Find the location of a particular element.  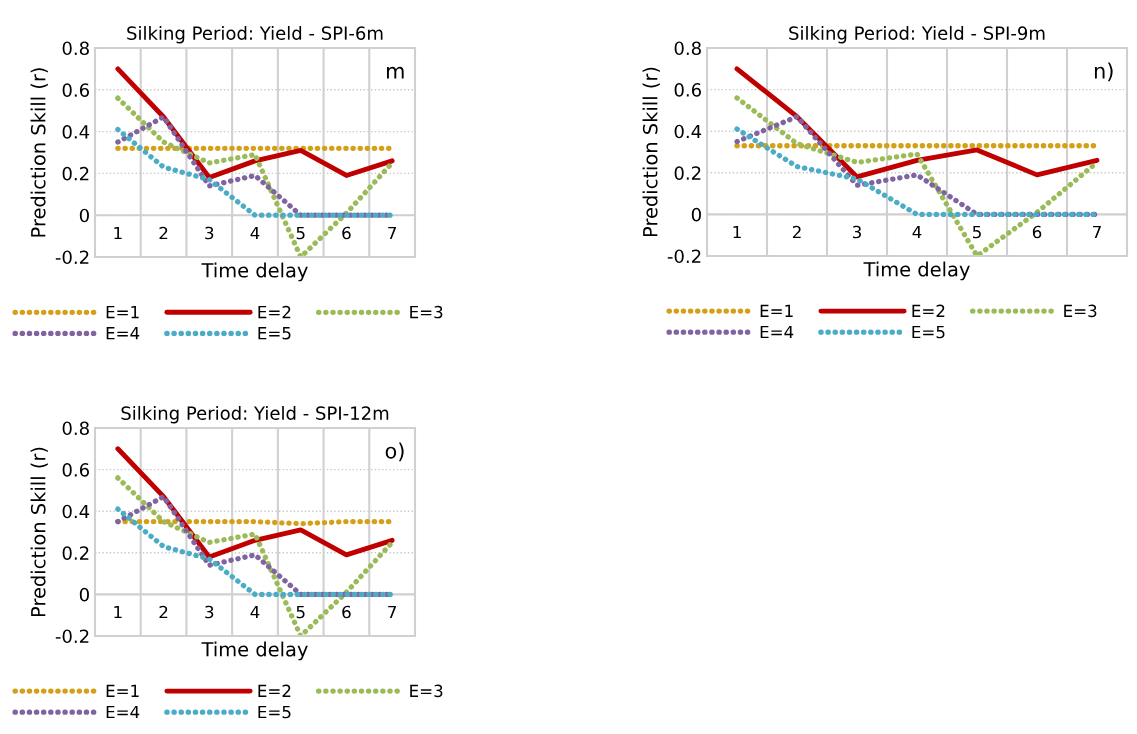

chart-title: Silking Period: Yield - SPI-12m is located at coordinates (255, 414).